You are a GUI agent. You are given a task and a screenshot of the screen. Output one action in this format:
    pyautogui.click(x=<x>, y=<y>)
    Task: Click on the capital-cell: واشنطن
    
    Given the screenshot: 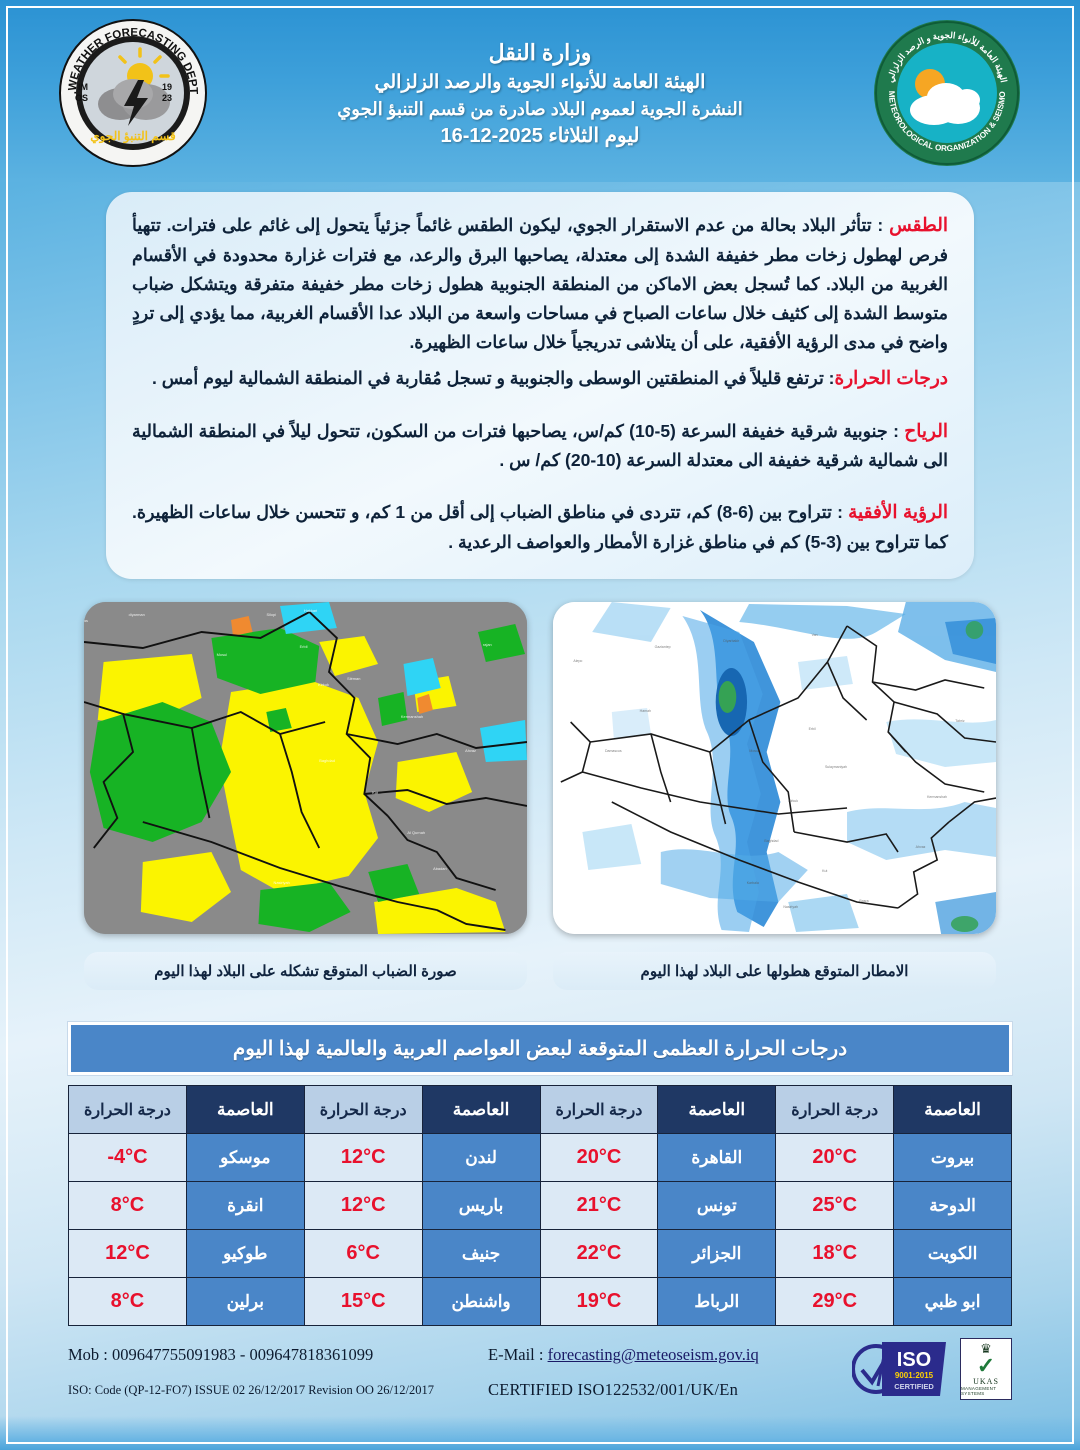 What is the action you would take?
    pyautogui.click(x=481, y=1301)
    